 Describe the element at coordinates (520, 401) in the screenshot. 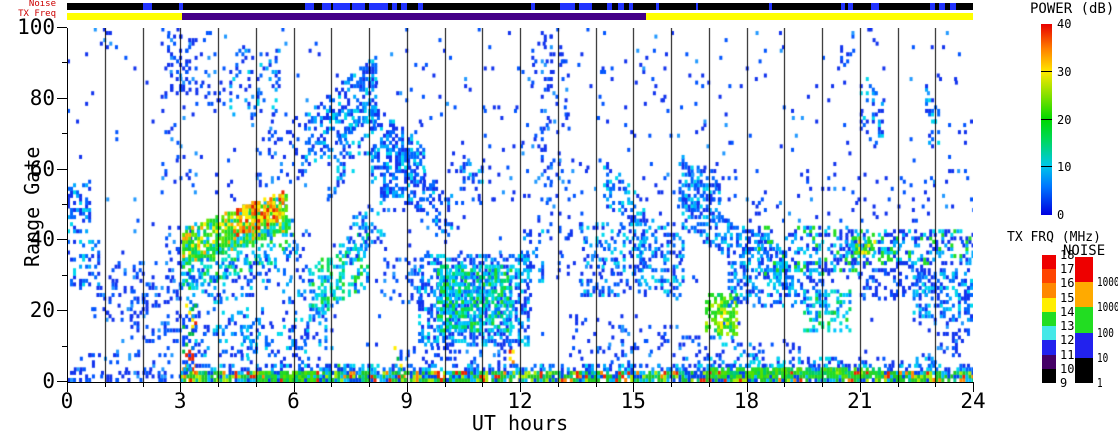

I see `x-tick-label: 12` at that location.